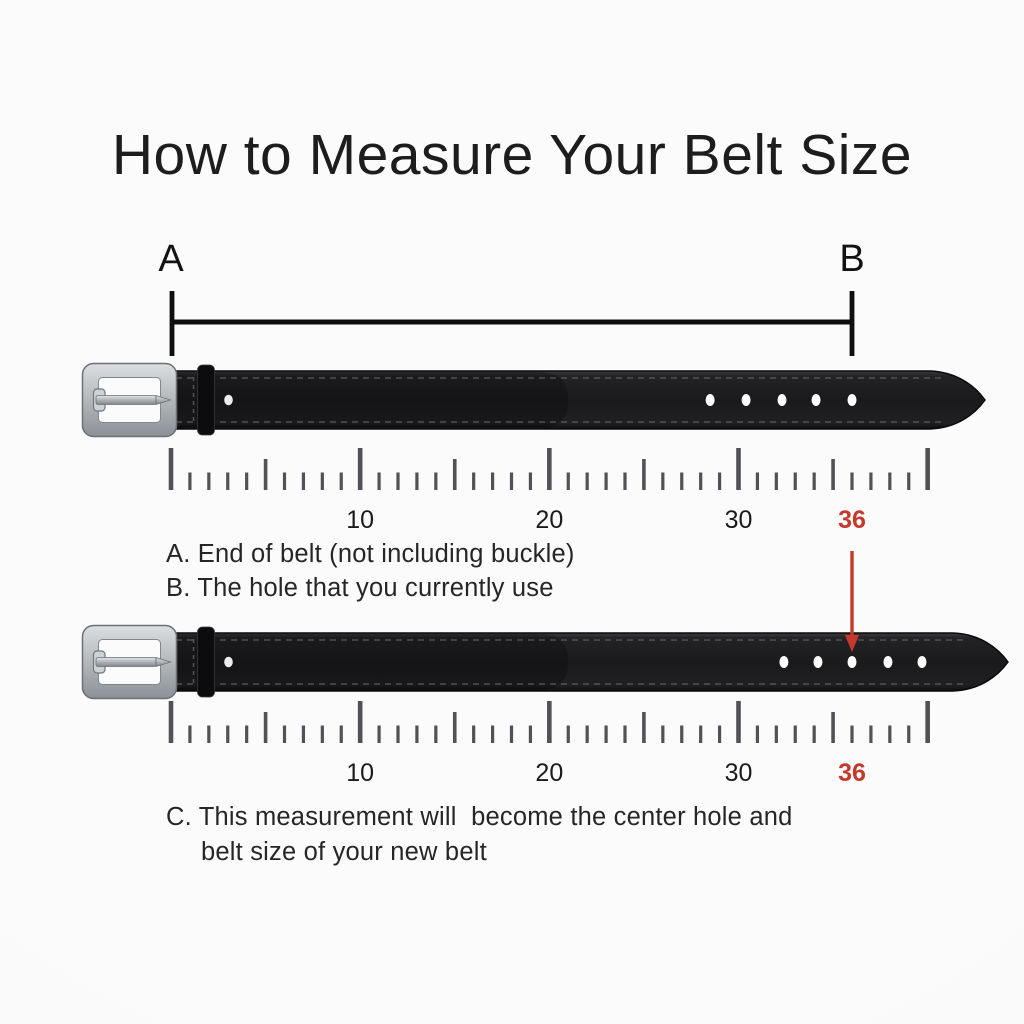 This screenshot has height=1024, width=1024. I want to click on belt-top, so click(533, 400).